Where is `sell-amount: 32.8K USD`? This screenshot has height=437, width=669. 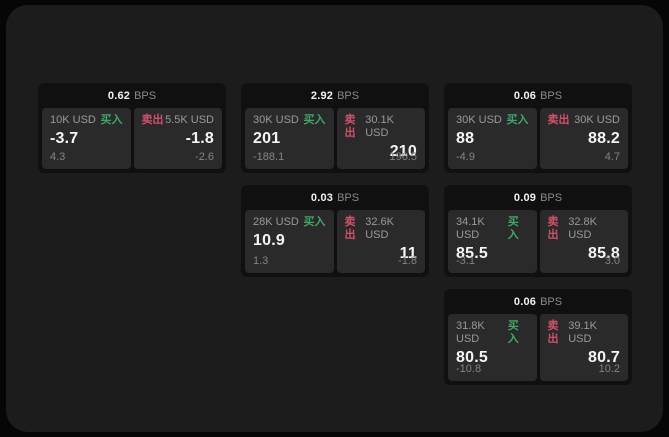 sell-amount: 32.8K USD is located at coordinates (582, 228).